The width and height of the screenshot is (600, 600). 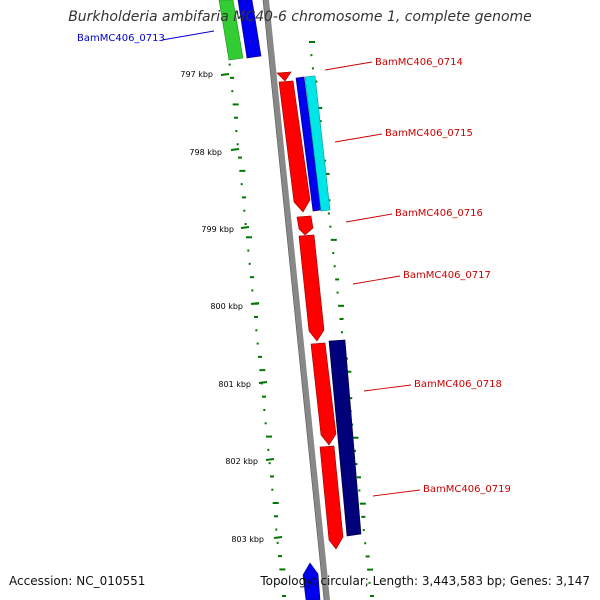 I want to click on ruler-label-798: 798 kbp, so click(x=205, y=152).